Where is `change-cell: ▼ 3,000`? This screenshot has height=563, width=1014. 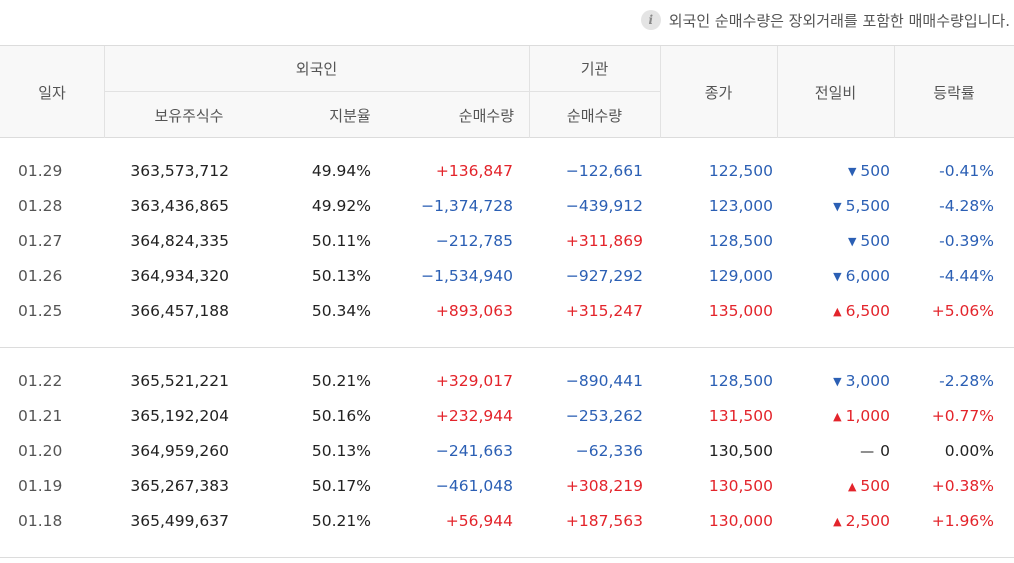 change-cell: ▼ 3,000 is located at coordinates (861, 381).